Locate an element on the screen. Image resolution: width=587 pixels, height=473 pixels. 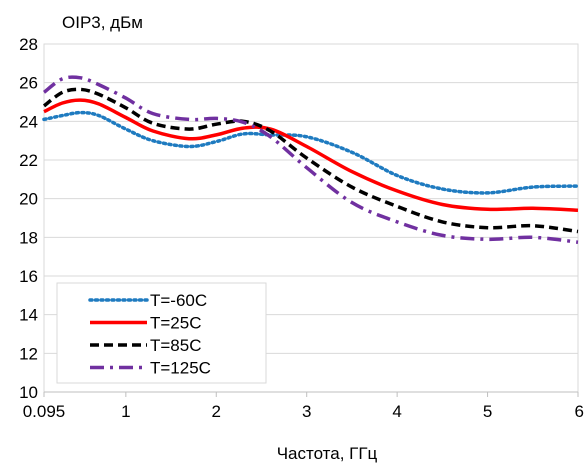
legend-label: T=-60C is located at coordinates (178, 300).